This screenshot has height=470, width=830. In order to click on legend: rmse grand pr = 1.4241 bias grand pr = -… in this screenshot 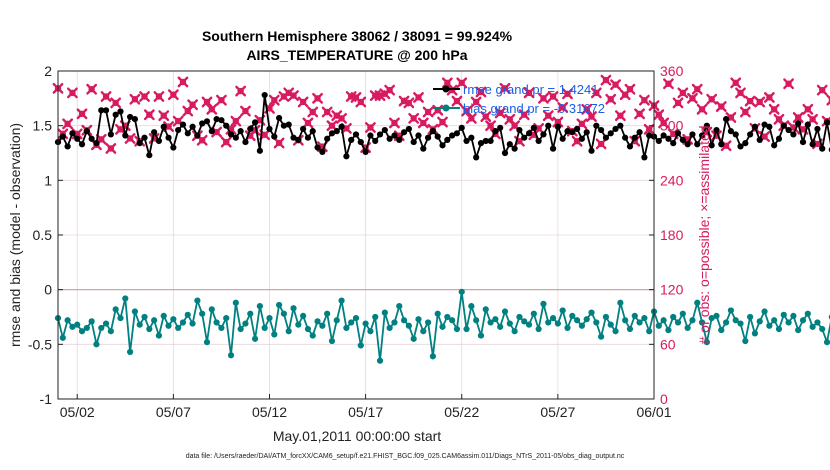, I will do `click(519, 99)`.